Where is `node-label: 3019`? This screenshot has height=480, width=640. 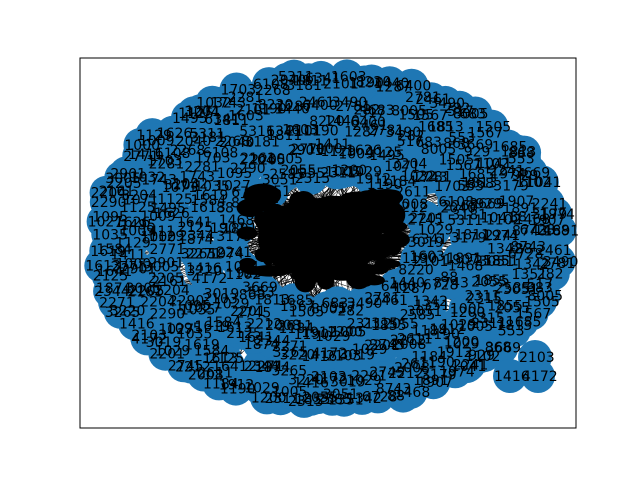
node-label: 3019 is located at coordinates (357, 356).